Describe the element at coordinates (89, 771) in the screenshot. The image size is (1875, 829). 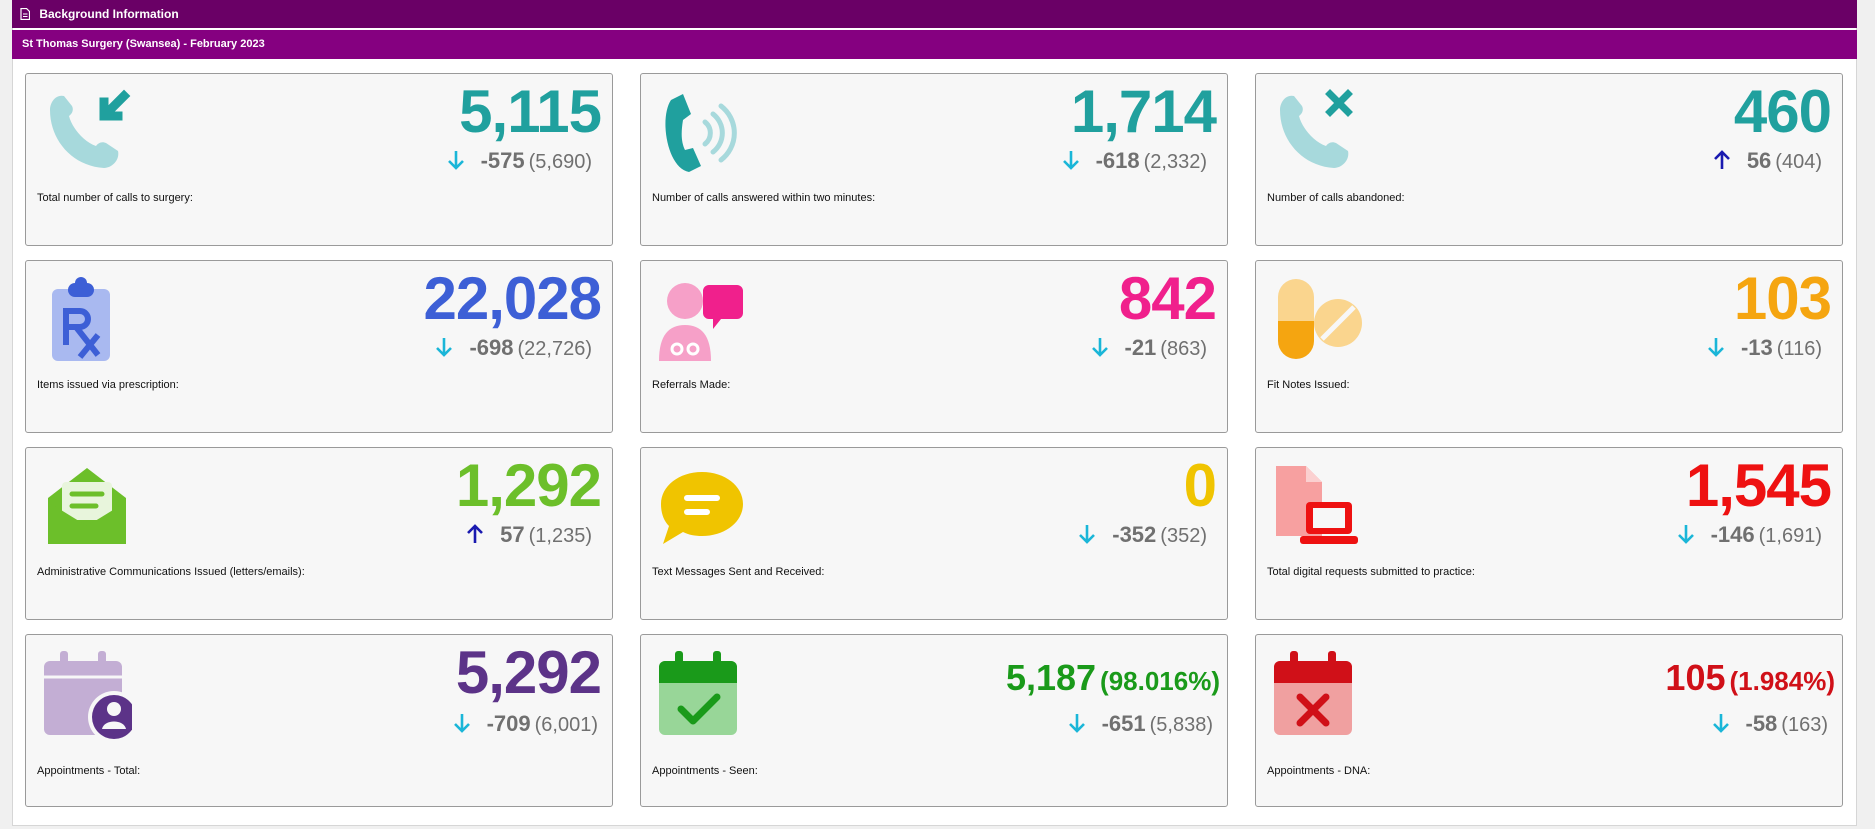
I see `stat-label: Appointments - Total:` at that location.